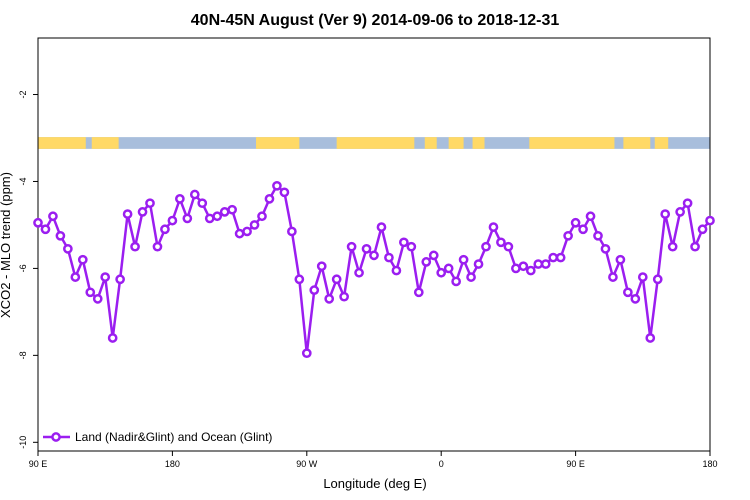  What do you see at coordinates (23, 268) in the screenshot?
I see `y-tick-label: -6` at bounding box center [23, 268].